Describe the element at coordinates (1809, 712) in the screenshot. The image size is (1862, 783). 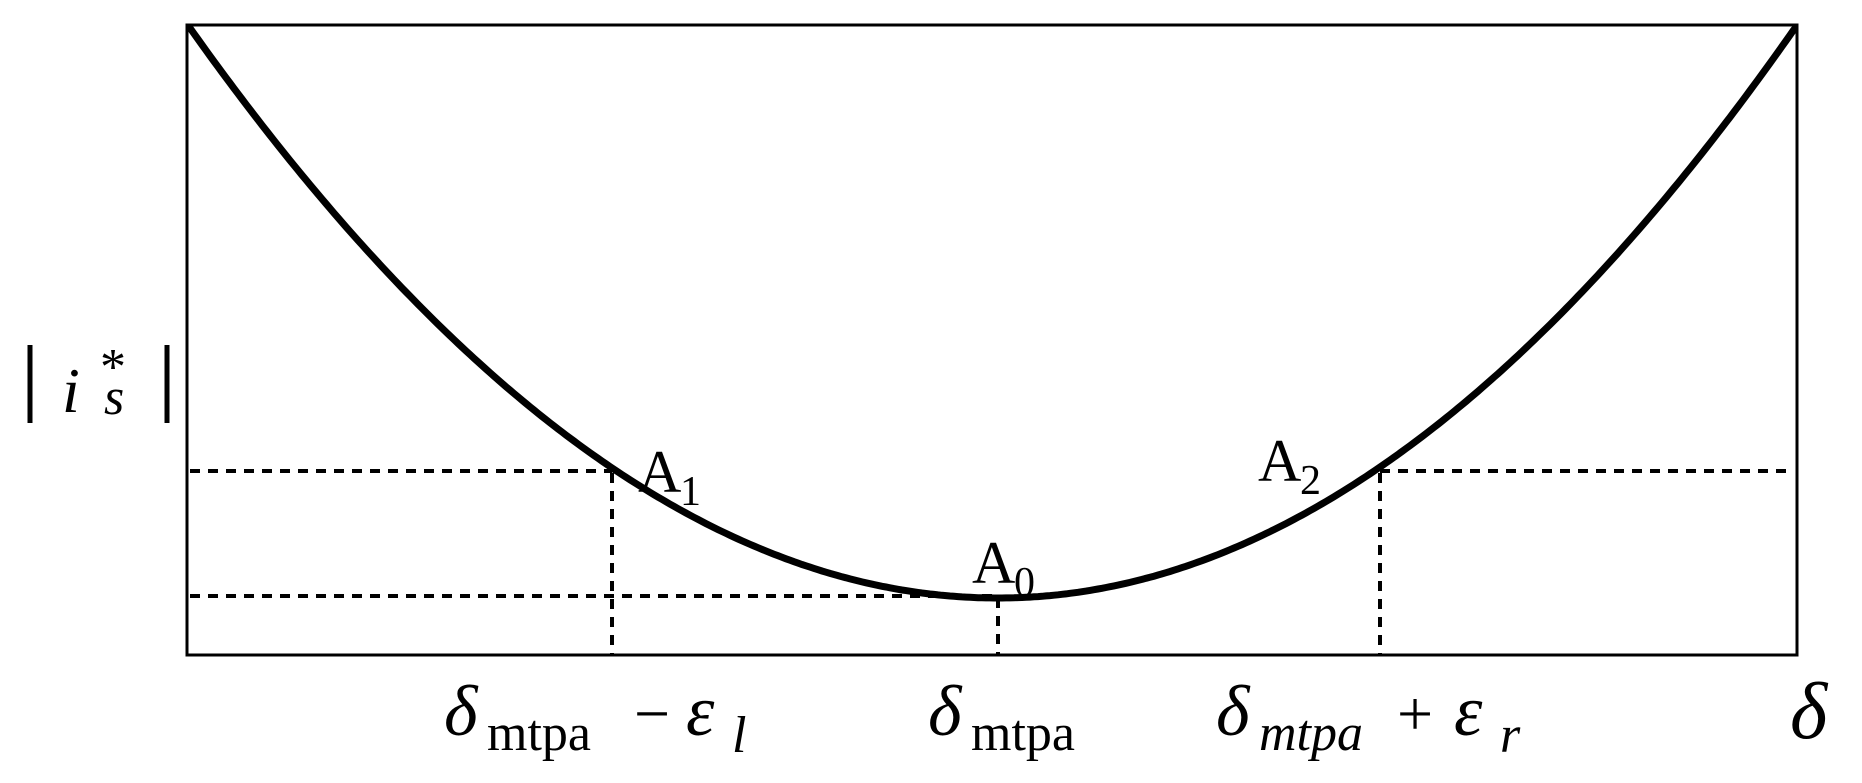
I see `x-axis-label: δ` at that location.